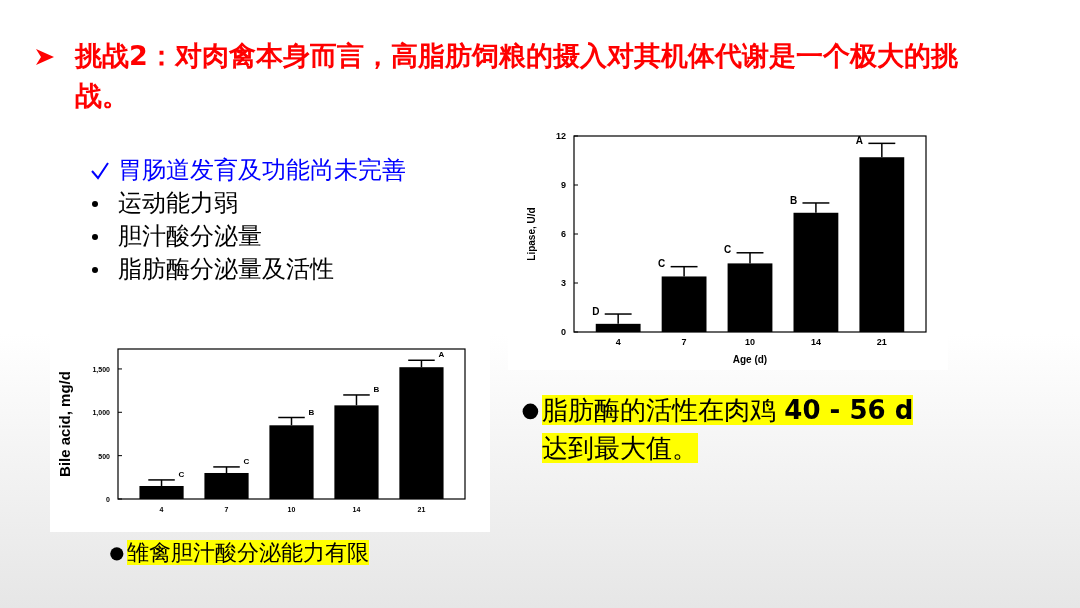 The height and width of the screenshot is (608, 1080). I want to click on text: 胃肠道发育及功能尚未完善, so click(262, 170).